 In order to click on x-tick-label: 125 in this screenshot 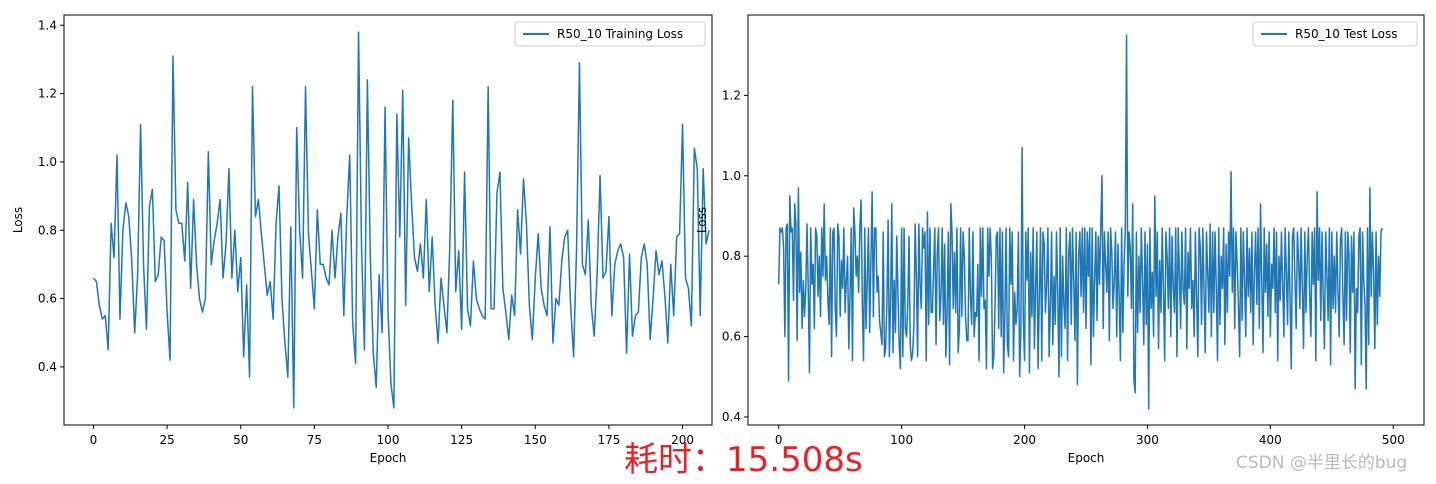, I will do `click(461, 440)`.